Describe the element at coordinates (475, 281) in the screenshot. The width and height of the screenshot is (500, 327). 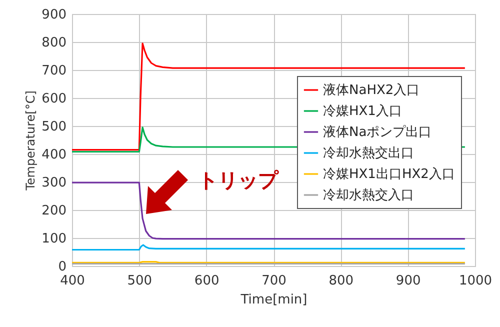
I see `x-tick-label: 1000` at that location.